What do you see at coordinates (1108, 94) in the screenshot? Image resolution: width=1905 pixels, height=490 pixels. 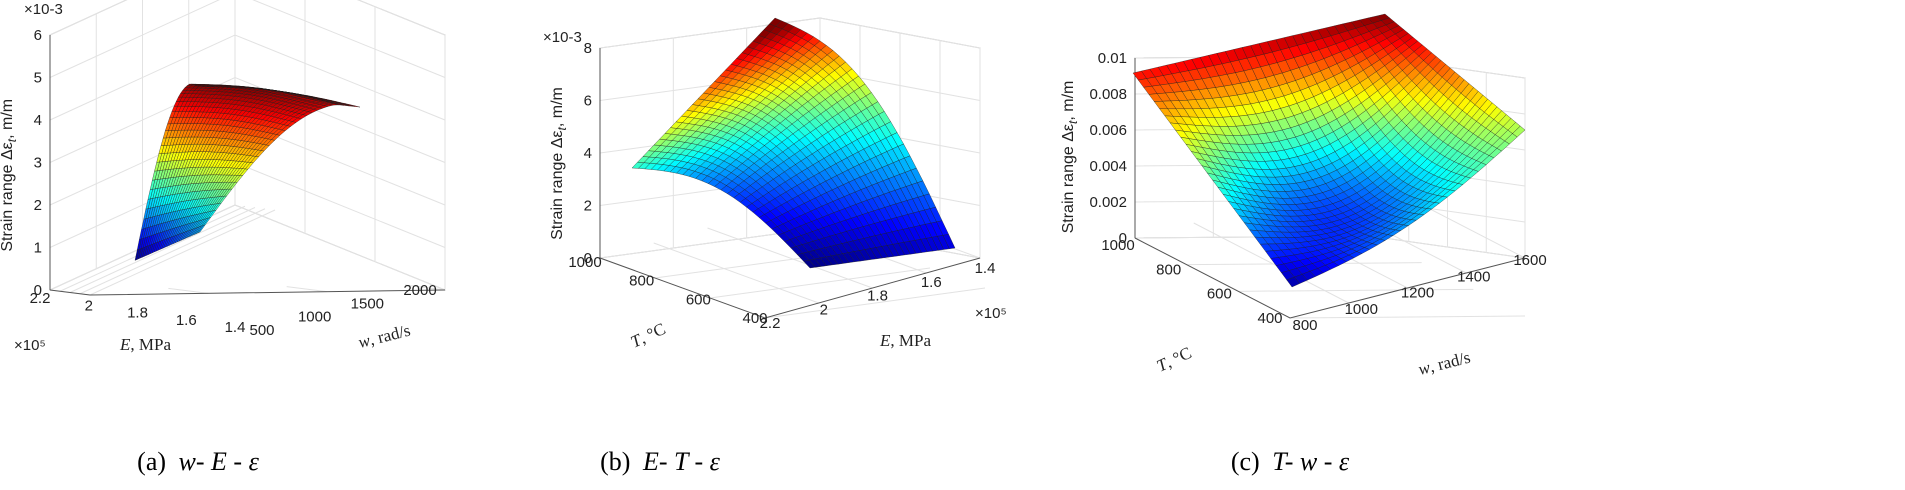 I see `z-tick-label: 0.008` at bounding box center [1108, 94].